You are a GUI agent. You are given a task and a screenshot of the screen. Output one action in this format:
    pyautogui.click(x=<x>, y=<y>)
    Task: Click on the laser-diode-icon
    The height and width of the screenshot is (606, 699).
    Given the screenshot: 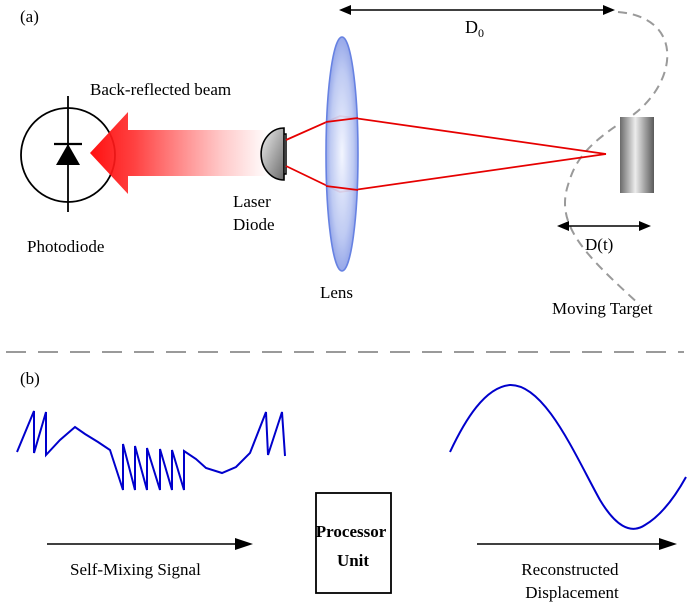 What is the action you would take?
    pyautogui.click(x=273, y=154)
    